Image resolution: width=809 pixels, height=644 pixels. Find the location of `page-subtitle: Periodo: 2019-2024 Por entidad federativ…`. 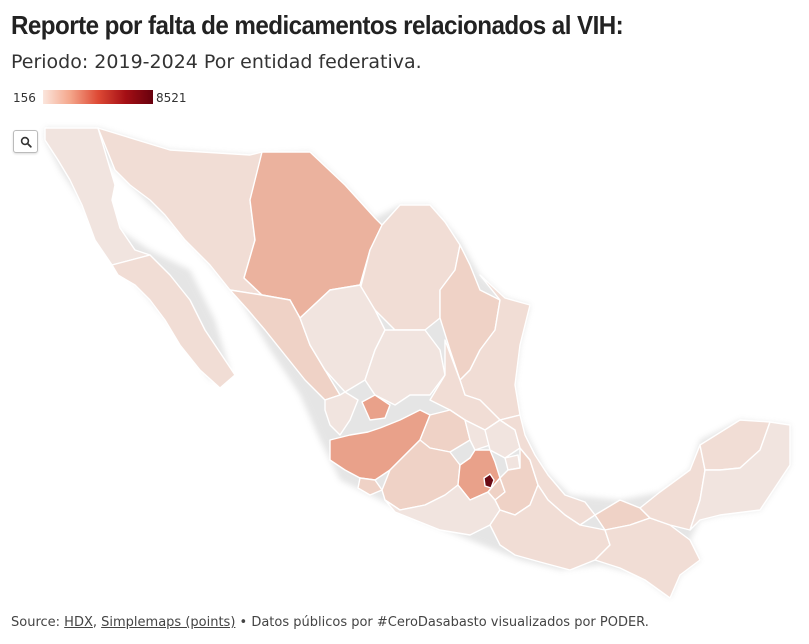

page-subtitle: Periodo: 2019-2024 Por entidad federativ… is located at coordinates (216, 62).